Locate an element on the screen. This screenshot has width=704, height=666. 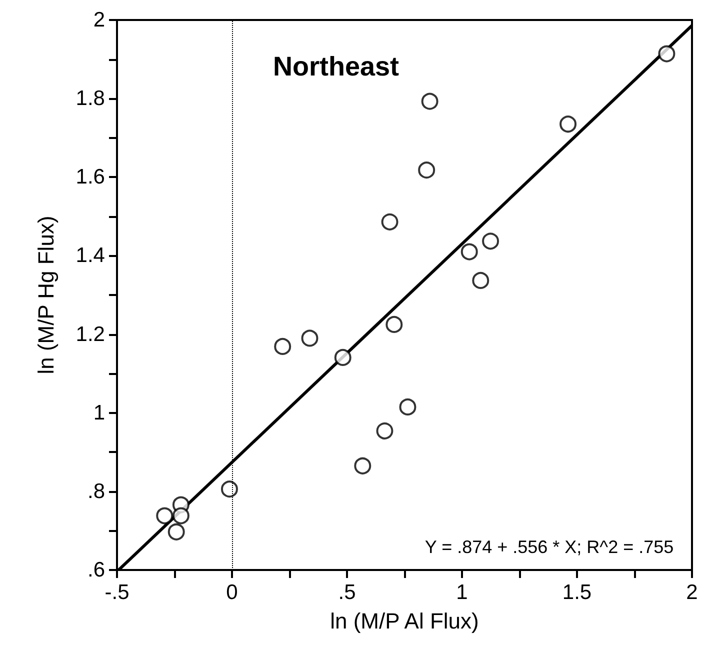
annotation: Y = .874 + .556 * X; R^2 = .755 is located at coordinates (549, 547).